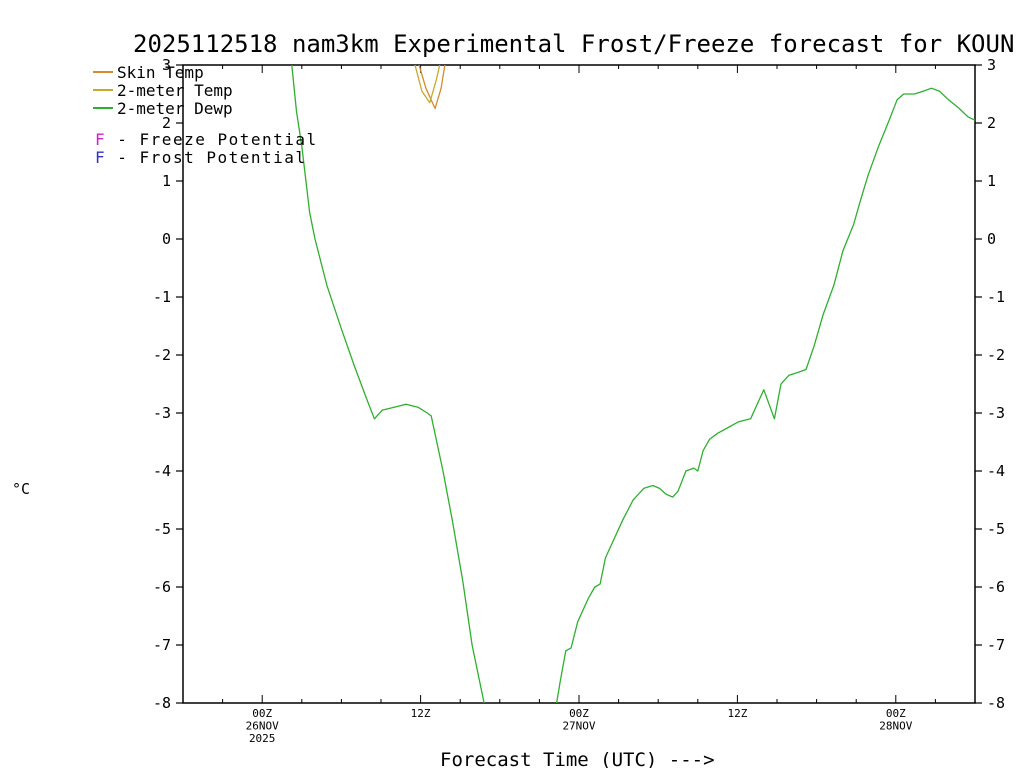  What do you see at coordinates (996, 355) in the screenshot?
I see `y-tick-label-right: -2` at bounding box center [996, 355].